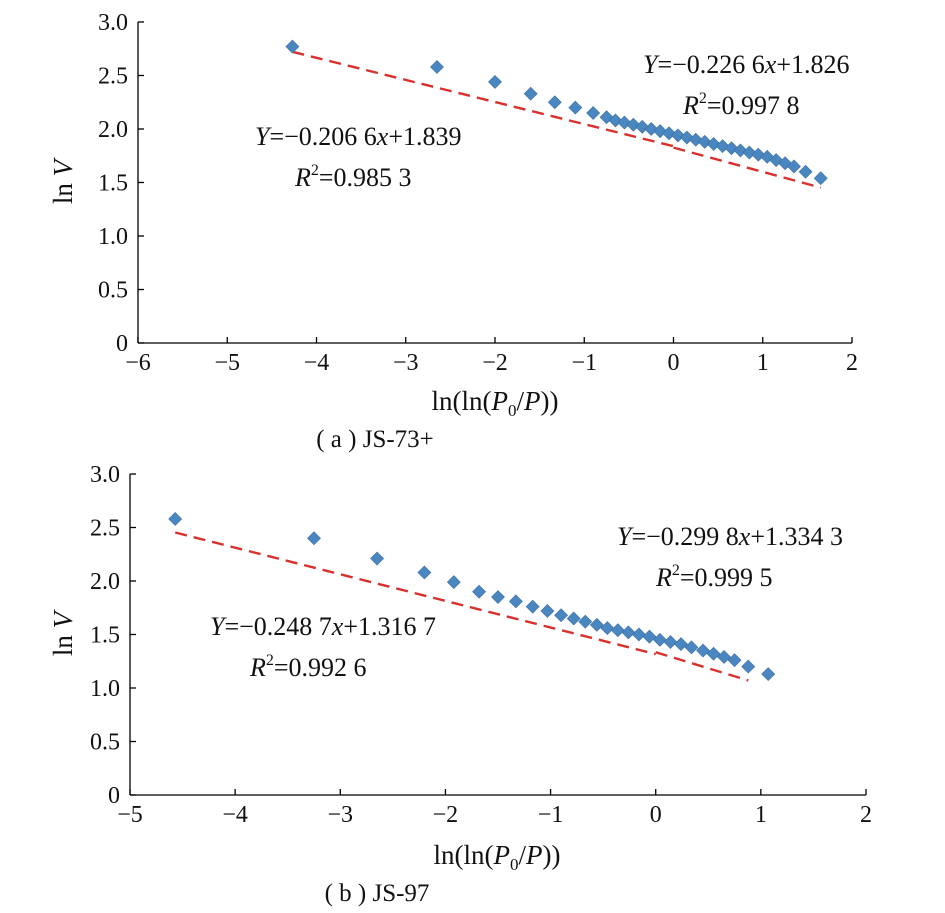  What do you see at coordinates (138, 363) in the screenshot?
I see `x-tick-label: −6` at bounding box center [138, 363].